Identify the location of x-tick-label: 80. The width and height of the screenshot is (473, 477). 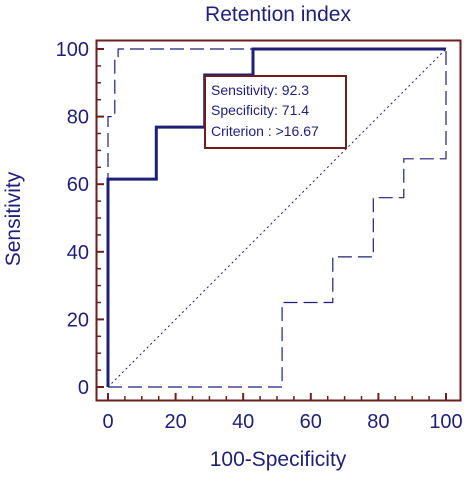
(378, 422).